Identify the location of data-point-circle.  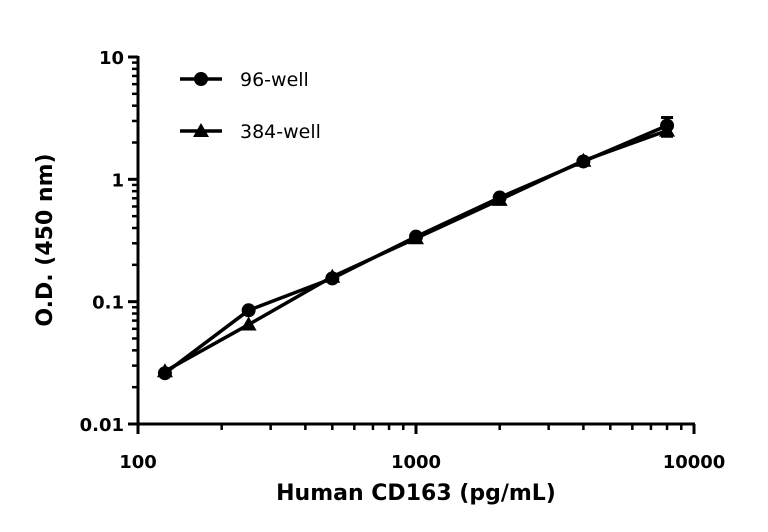
(248, 310).